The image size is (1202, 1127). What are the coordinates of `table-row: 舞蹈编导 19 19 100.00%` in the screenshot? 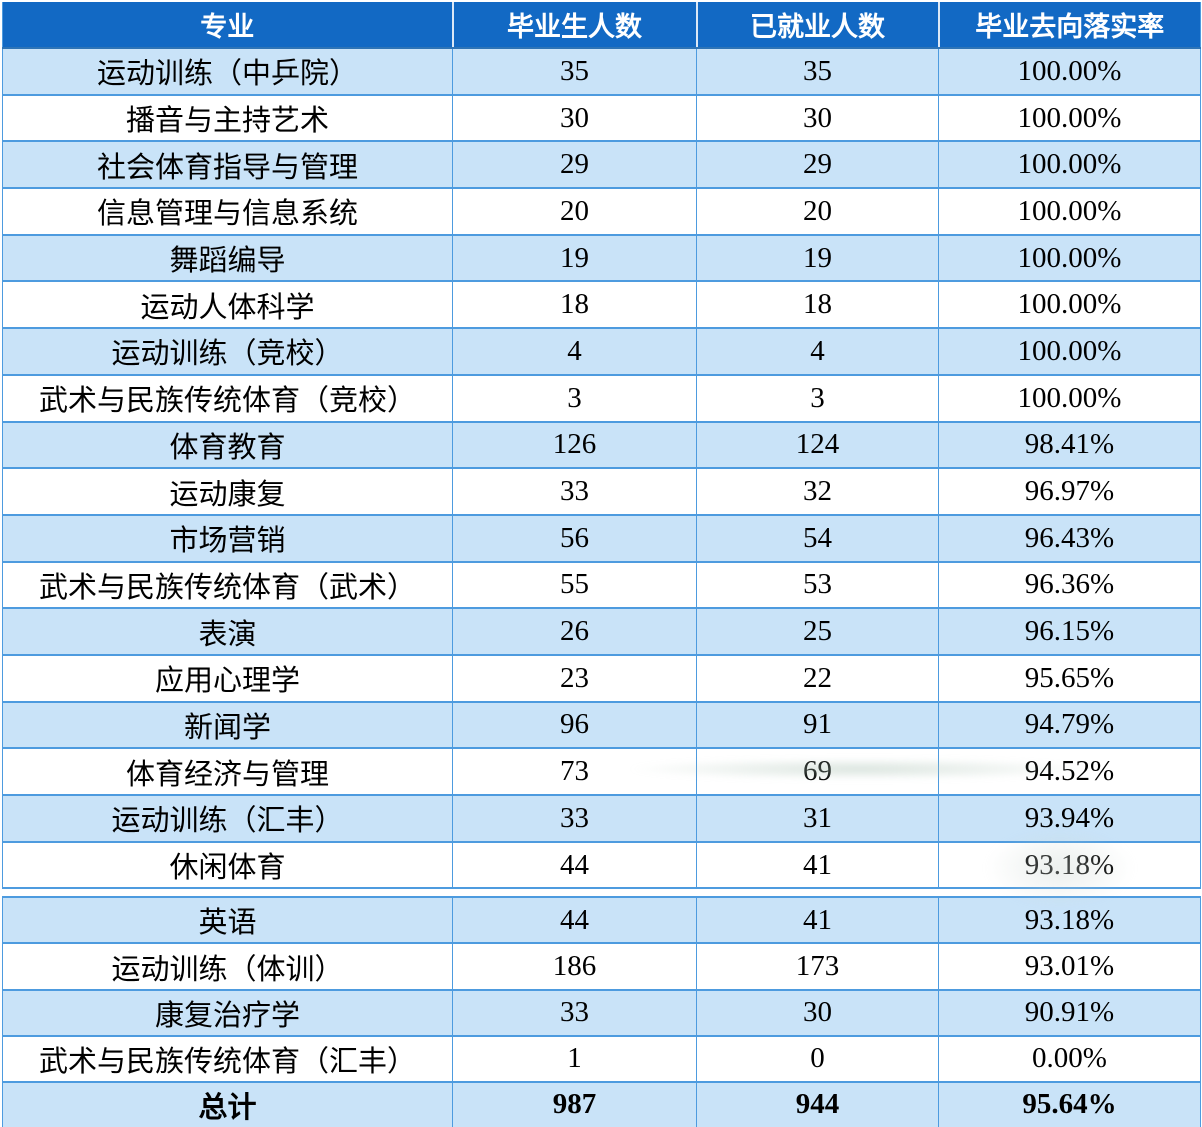 It's located at (601, 258).